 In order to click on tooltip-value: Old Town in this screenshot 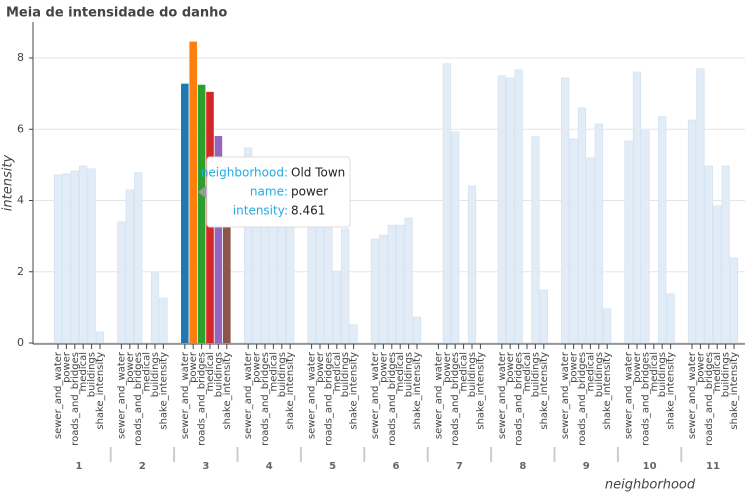, I will do `click(318, 173)`.